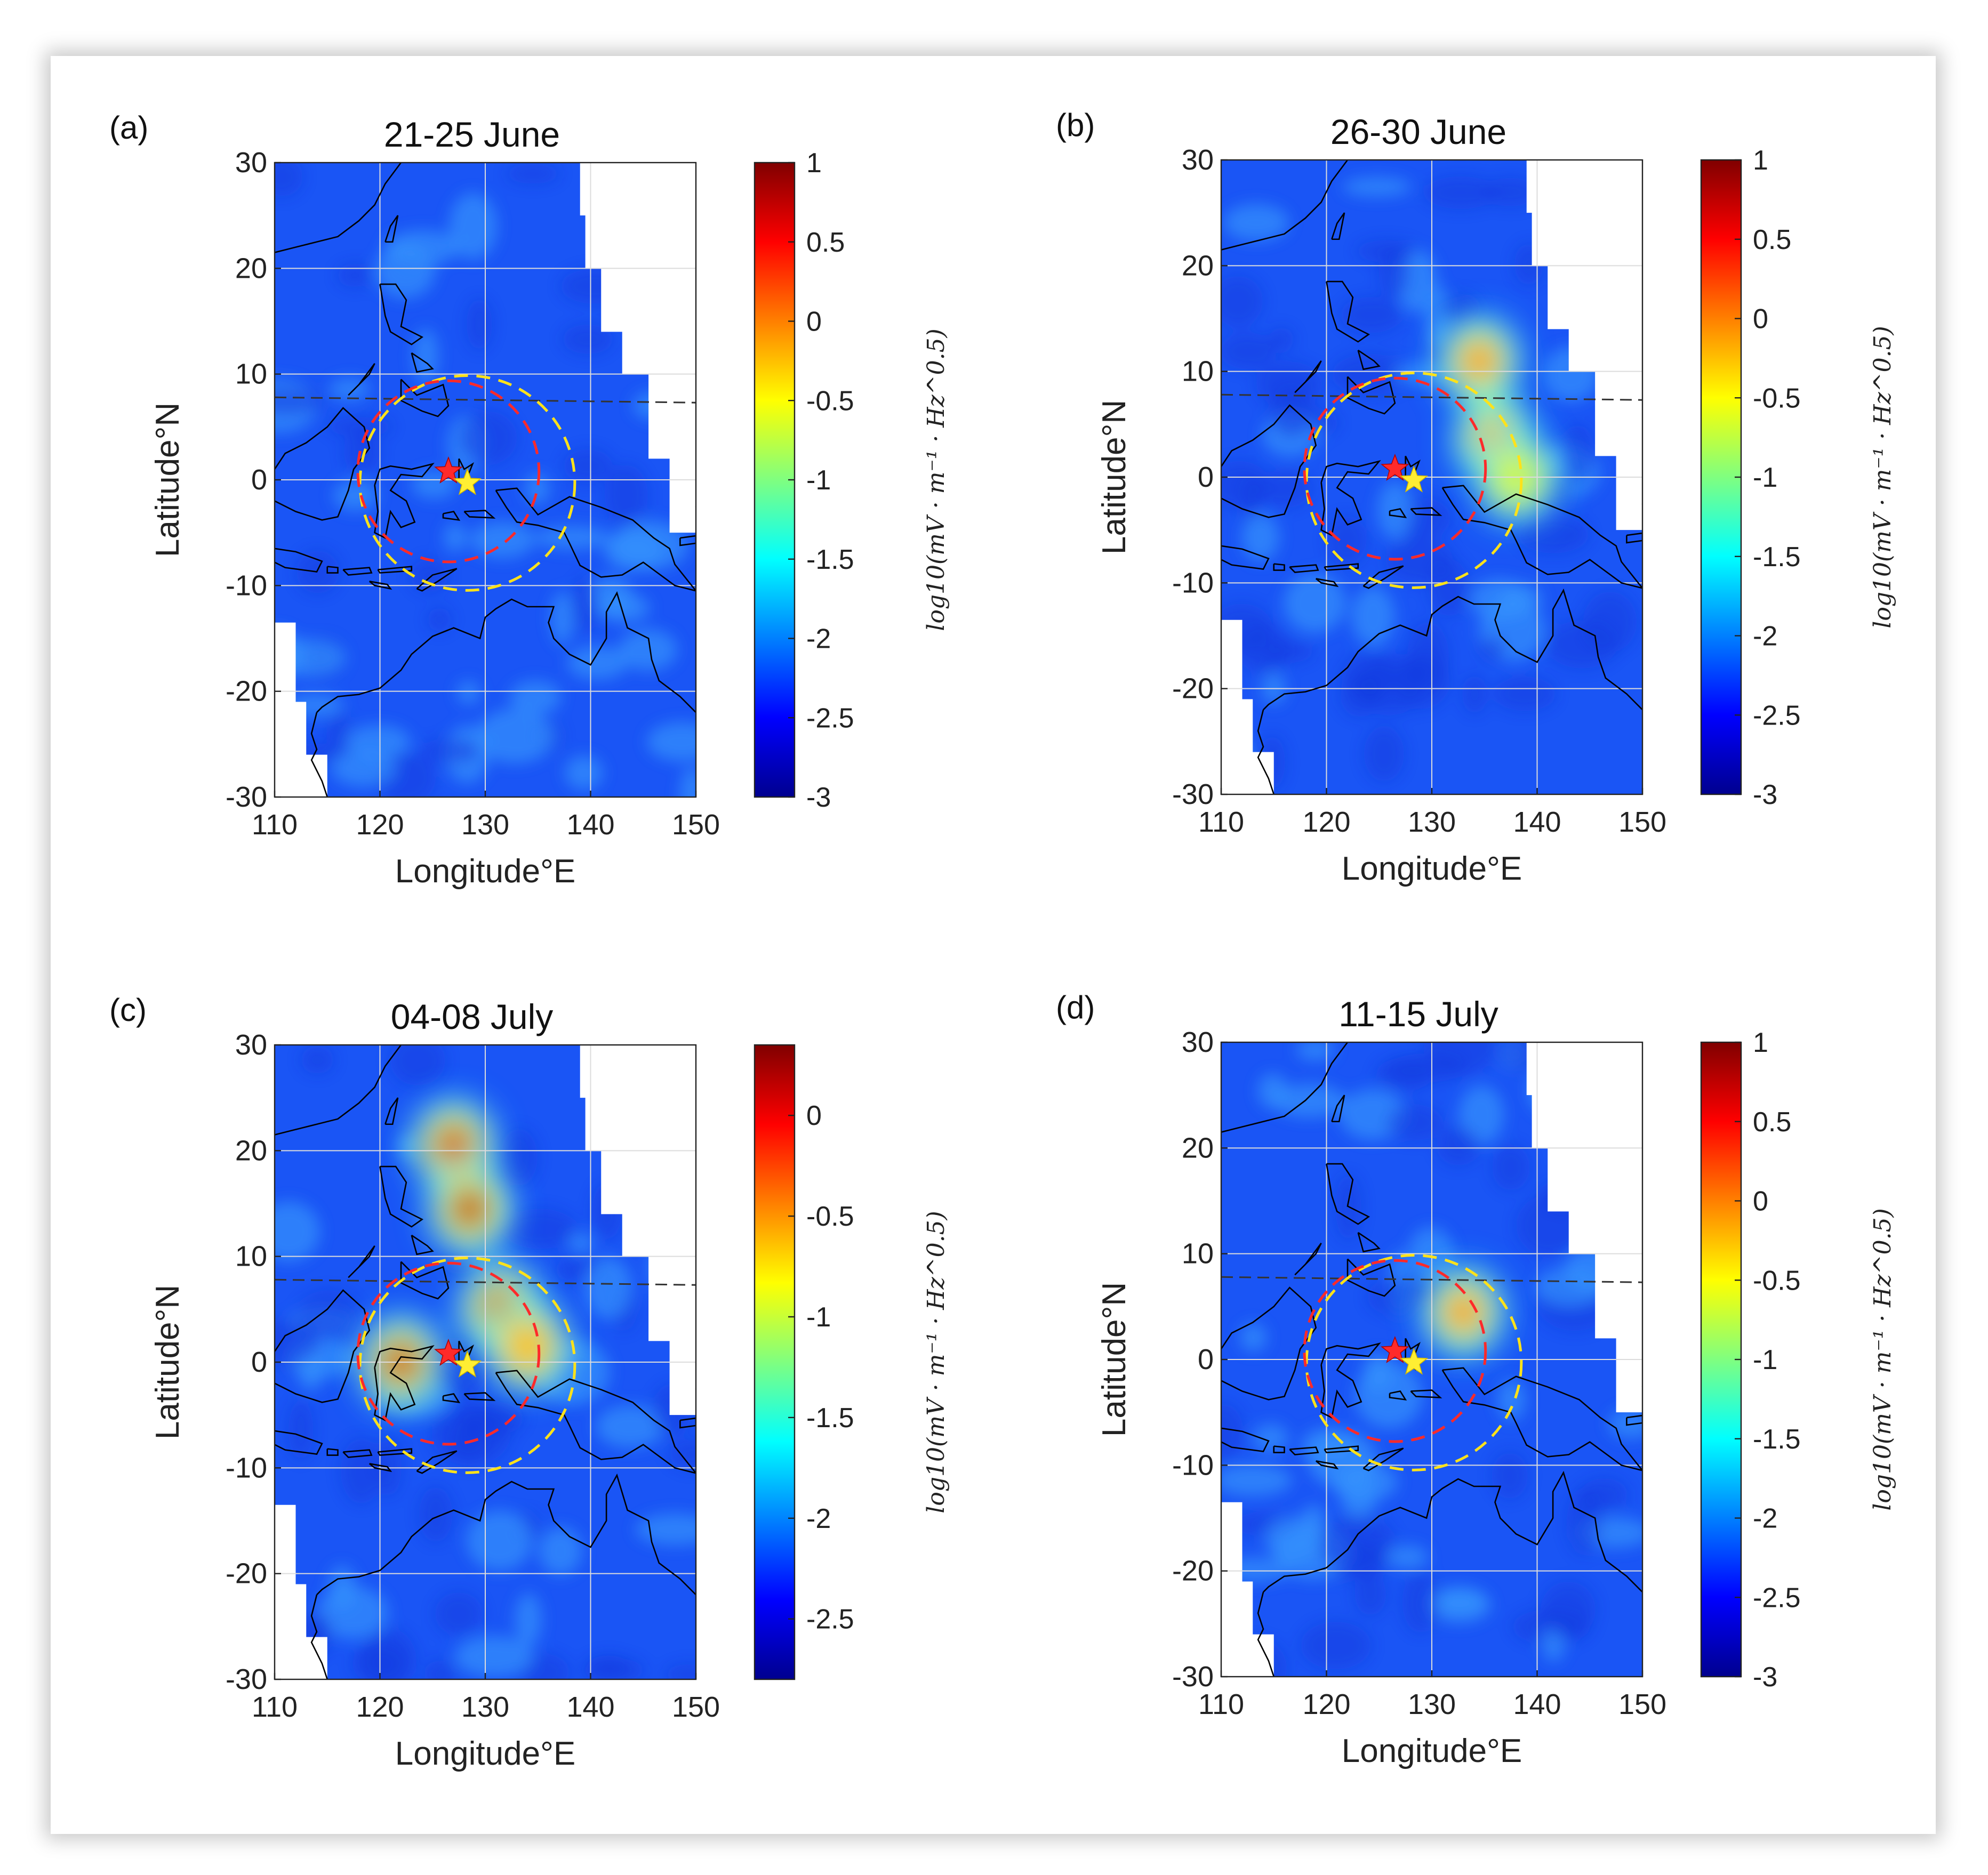 The width and height of the screenshot is (1988, 1875). I want to click on ytick-label: 10, so click(1198, 1254).